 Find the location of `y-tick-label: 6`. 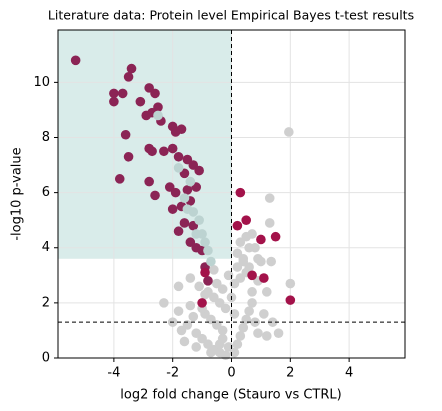

y-tick-label: 6 is located at coordinates (46, 192).